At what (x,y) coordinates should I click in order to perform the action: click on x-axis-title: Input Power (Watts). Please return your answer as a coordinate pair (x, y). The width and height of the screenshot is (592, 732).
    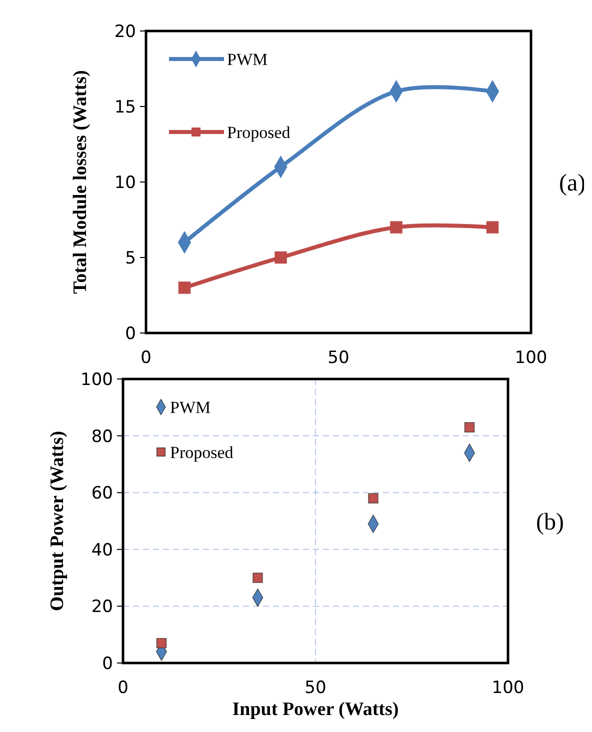
    Looking at the image, I should click on (315, 709).